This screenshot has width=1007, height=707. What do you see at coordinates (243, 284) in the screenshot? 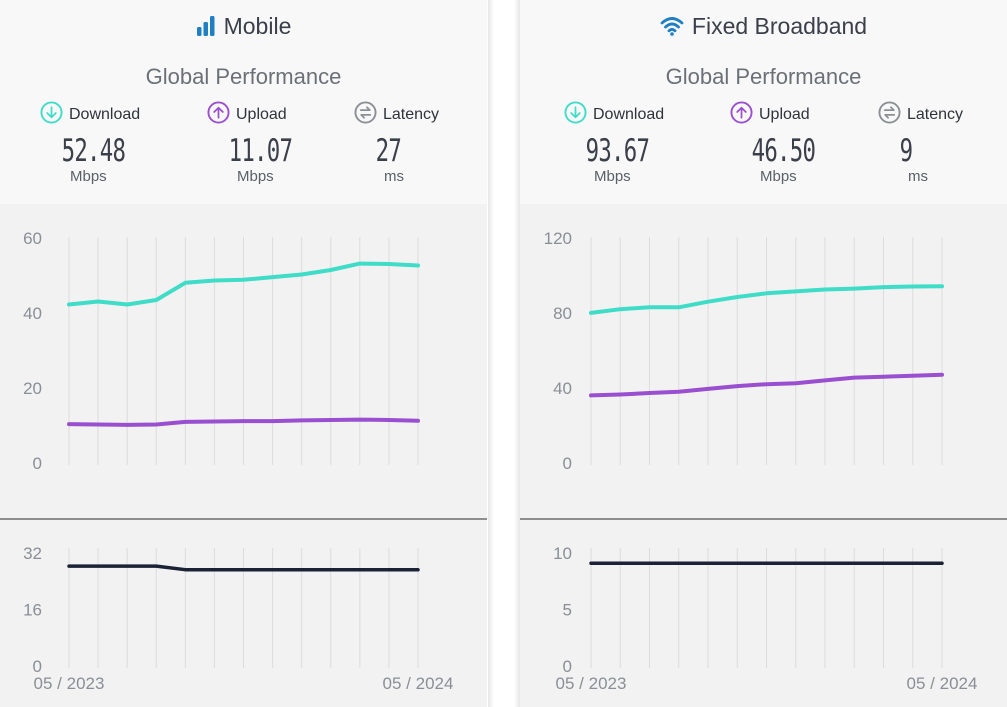
I see `mobile-download-line` at bounding box center [243, 284].